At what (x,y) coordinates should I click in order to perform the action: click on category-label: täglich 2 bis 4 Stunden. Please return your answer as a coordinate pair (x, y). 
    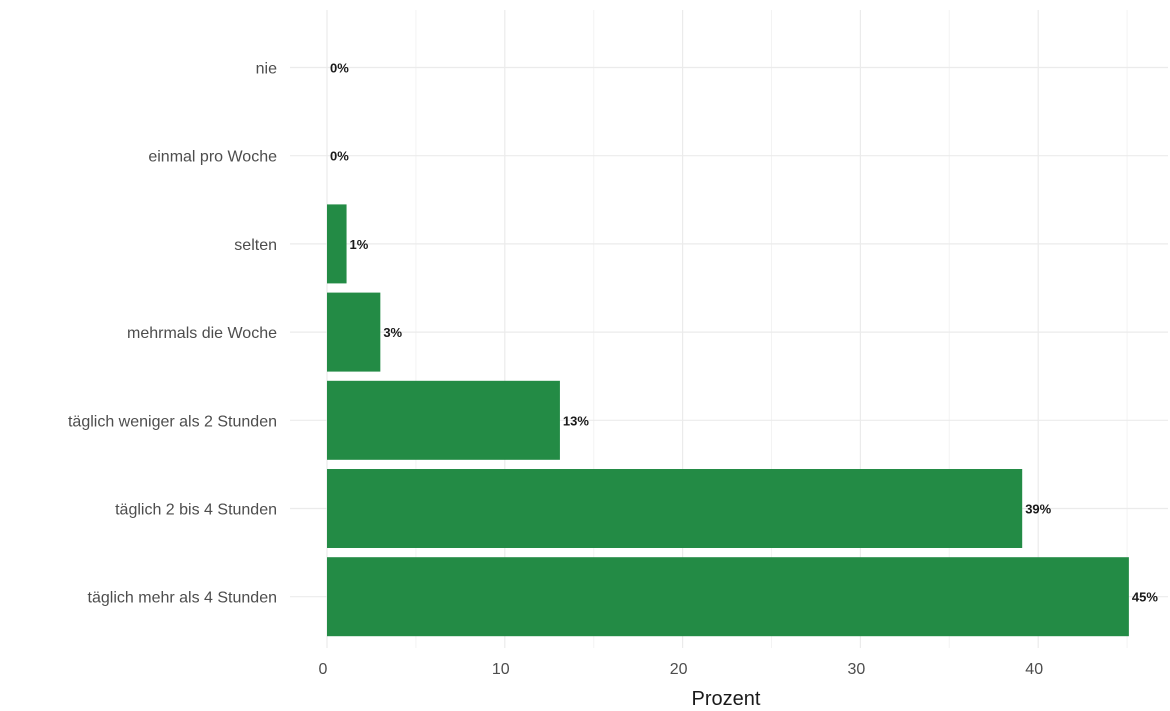
    Looking at the image, I should click on (196, 510).